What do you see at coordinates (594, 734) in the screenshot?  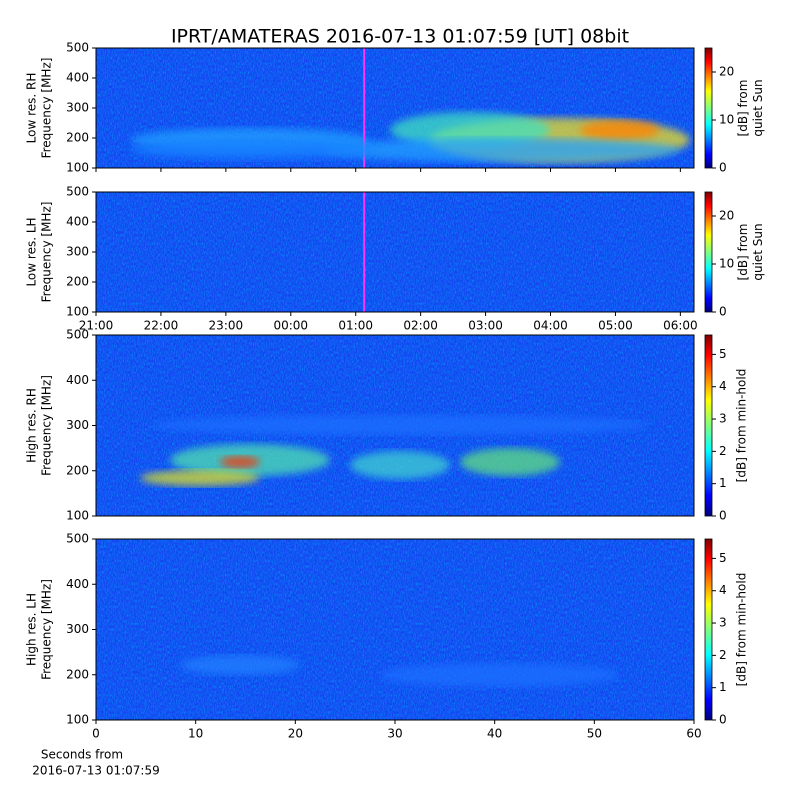 I see `x-tick-label: 50` at bounding box center [594, 734].